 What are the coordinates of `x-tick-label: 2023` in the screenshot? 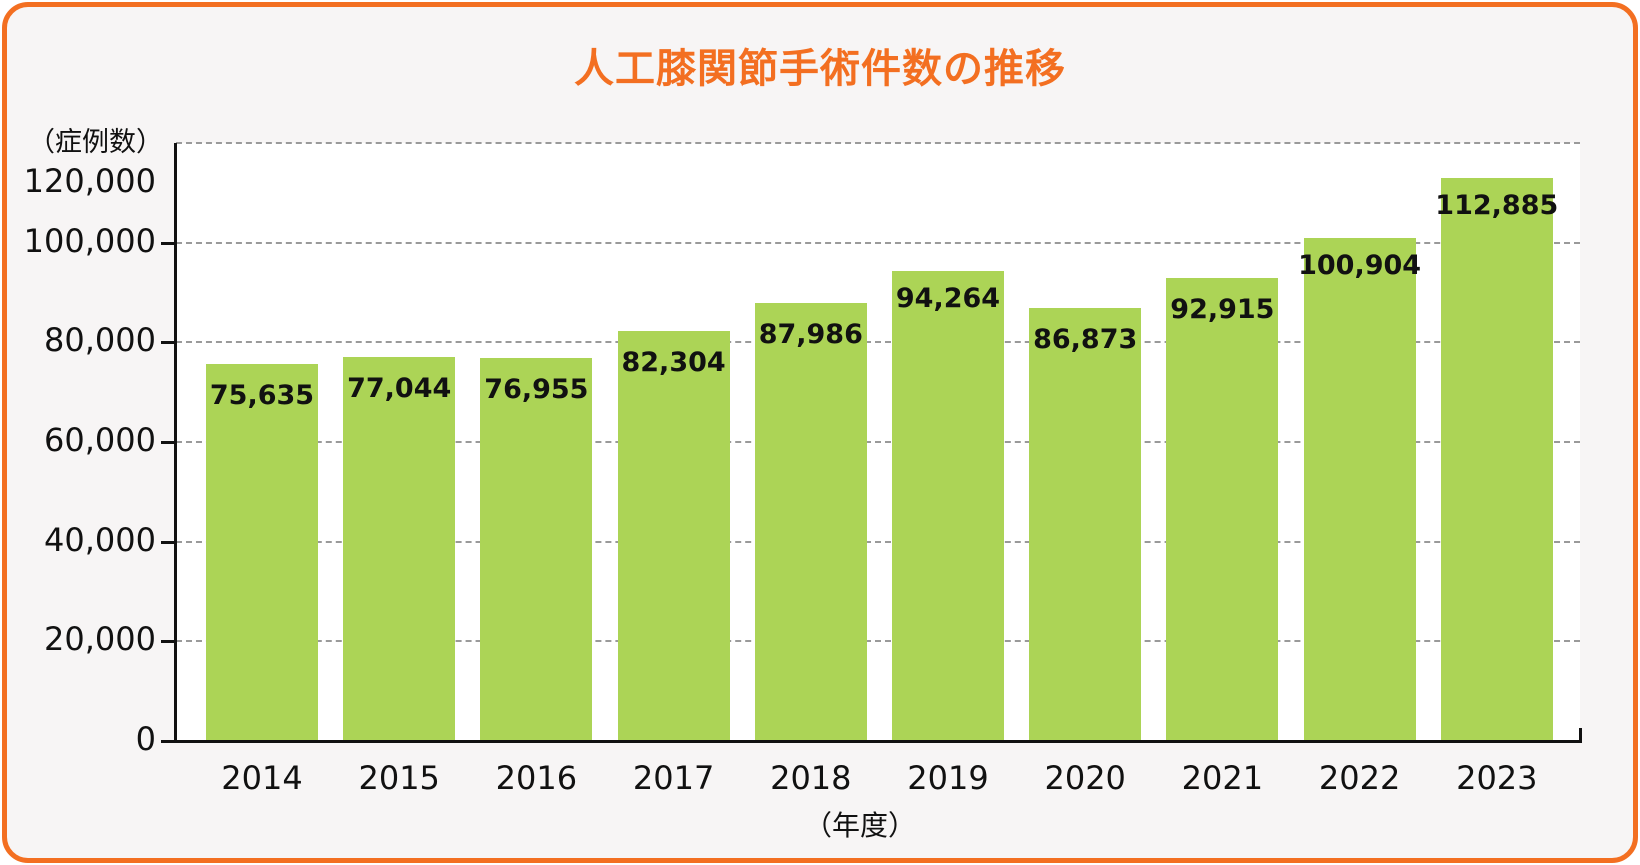 It's located at (1497, 778).